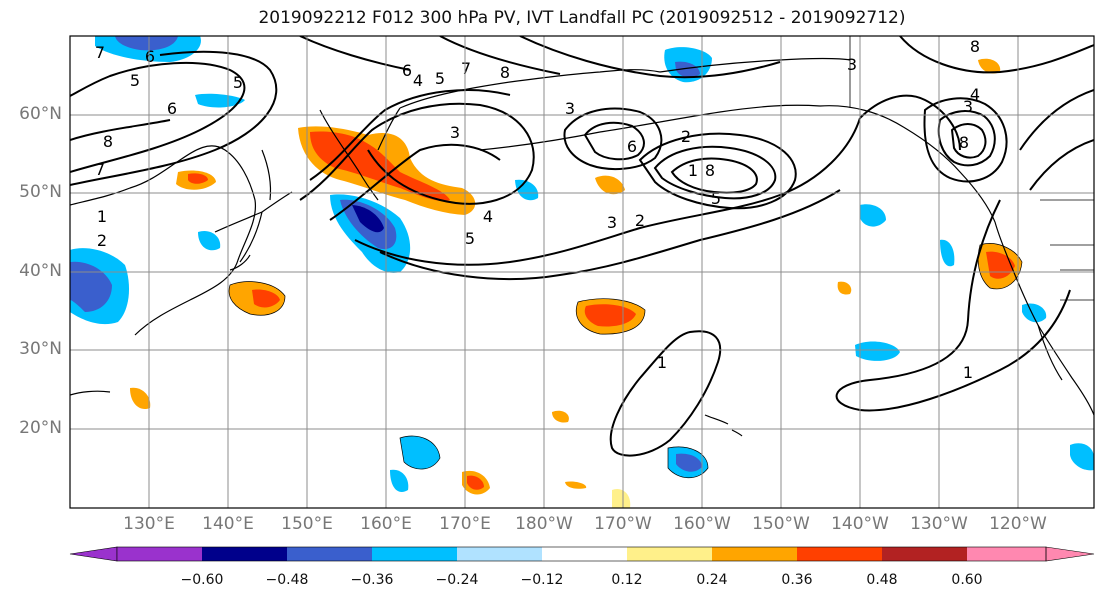  What do you see at coordinates (93, 554) in the screenshot?
I see `colorbar-extend-low` at bounding box center [93, 554].